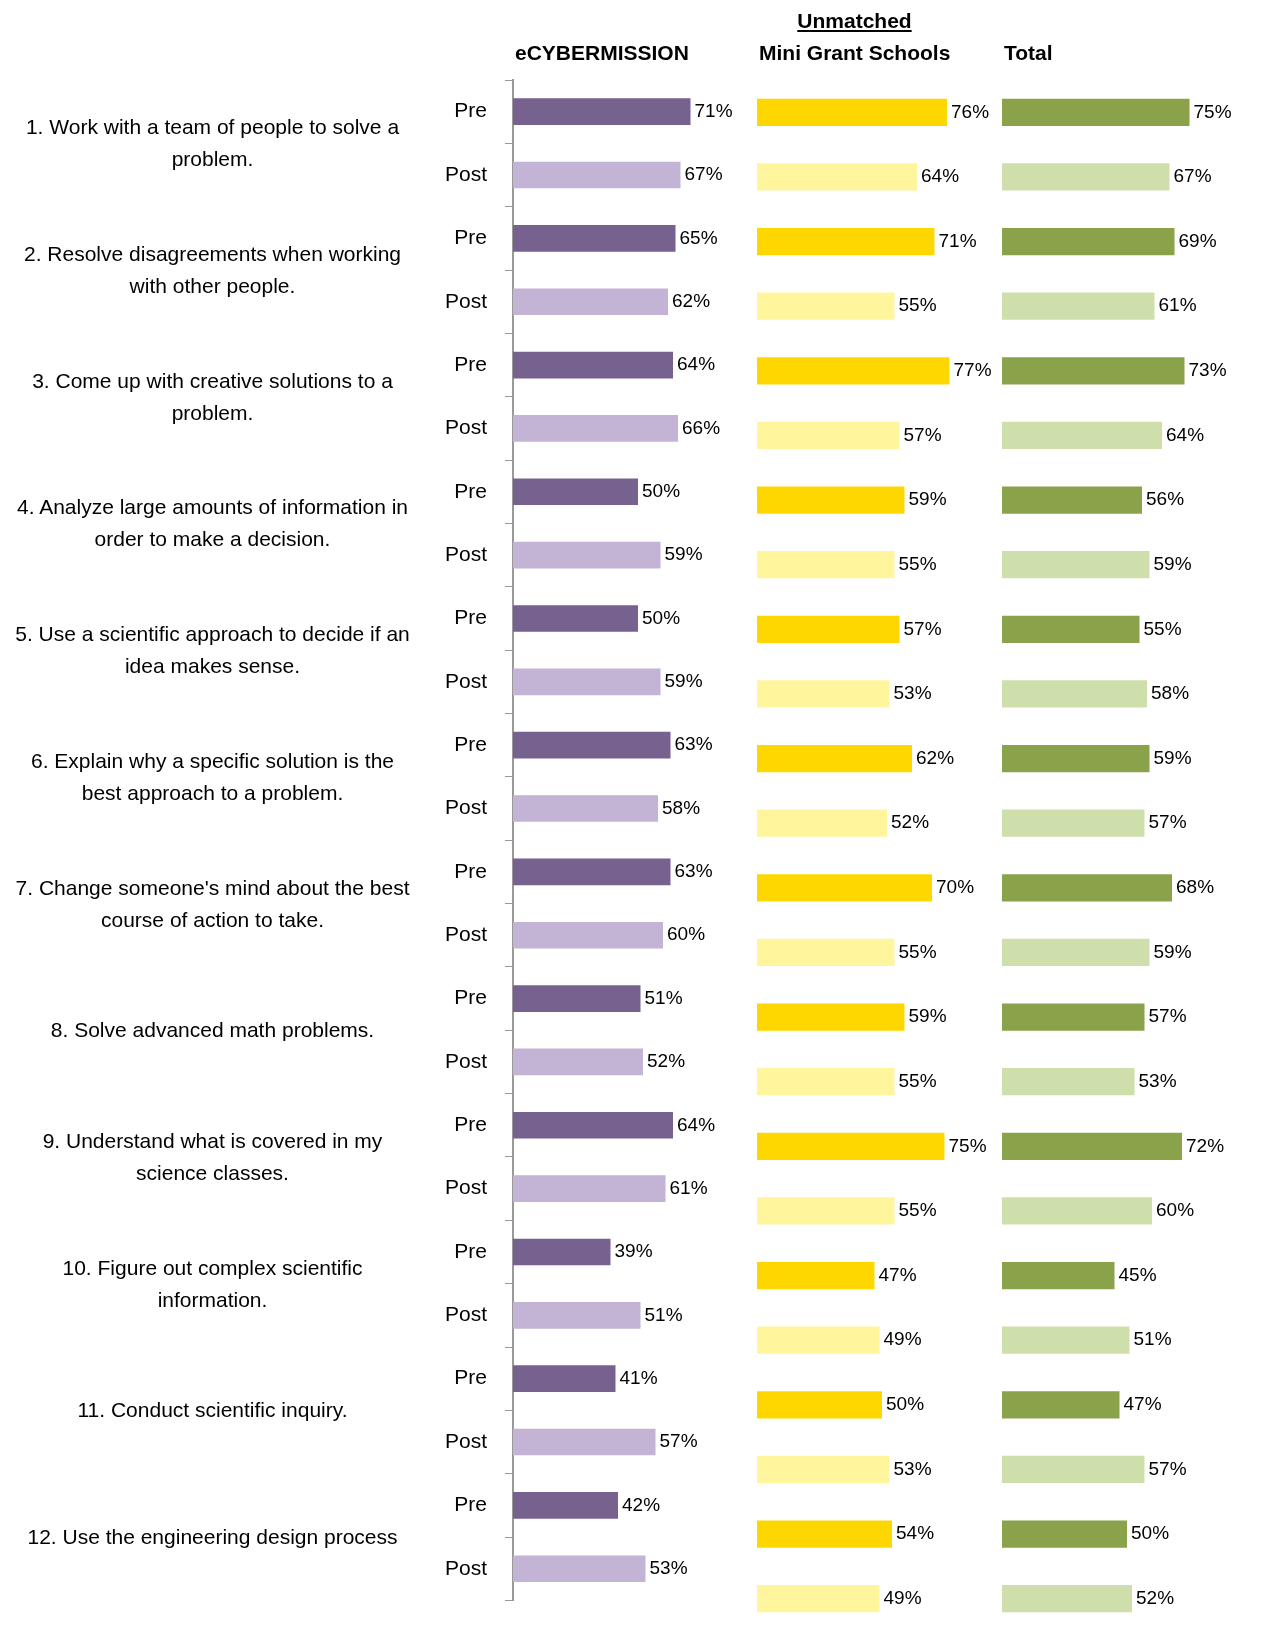 This screenshot has height=1631, width=1269. What do you see at coordinates (1175, 1210) in the screenshot?
I see `data-label: 60%` at bounding box center [1175, 1210].